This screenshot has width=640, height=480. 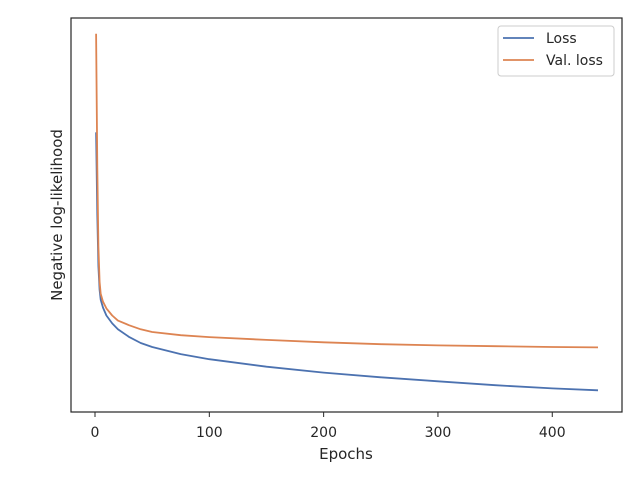 I want to click on x-tick-label: 100, so click(x=209, y=433).